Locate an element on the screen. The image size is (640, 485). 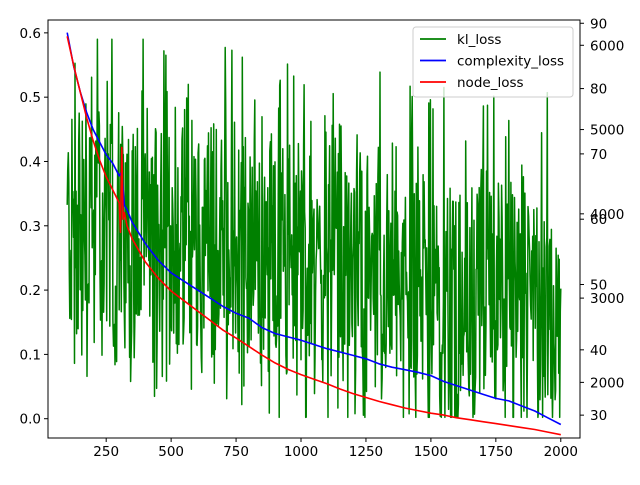
x-axis: 250 500 750 1000 1250 1500 1750 2000 is located at coordinates (335, 449).